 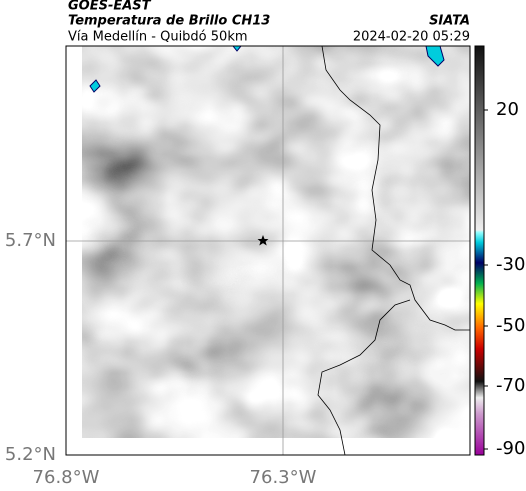 What do you see at coordinates (479, 250) in the screenshot?
I see `colorbar` at bounding box center [479, 250].